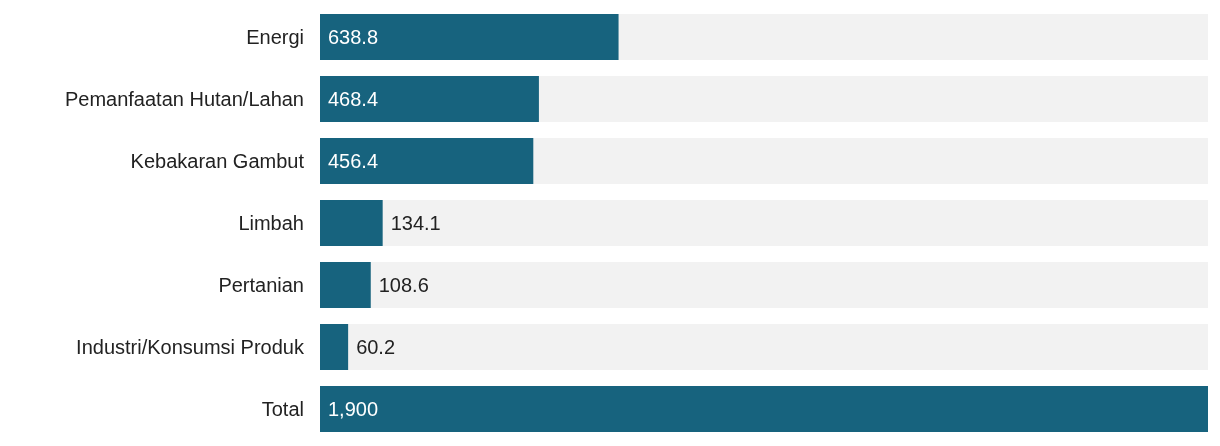 This screenshot has height=446, width=1220. I want to click on y-tick-label: Pertanian, so click(261, 285).